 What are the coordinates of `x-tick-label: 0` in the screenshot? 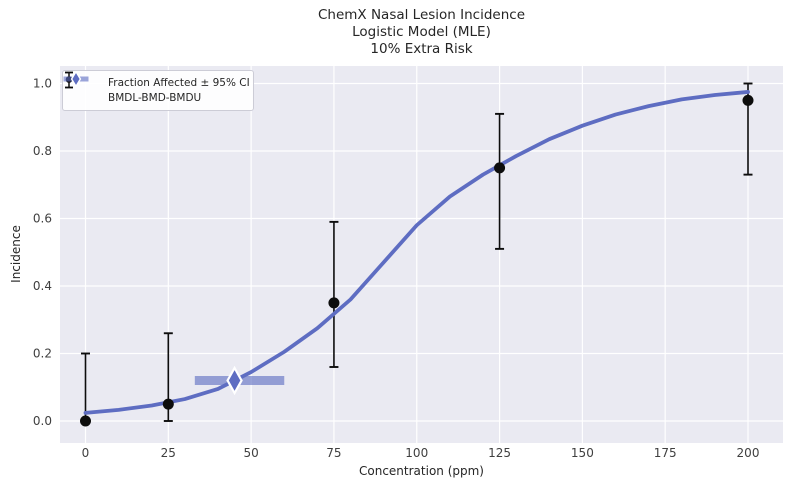 It's located at (86, 453).